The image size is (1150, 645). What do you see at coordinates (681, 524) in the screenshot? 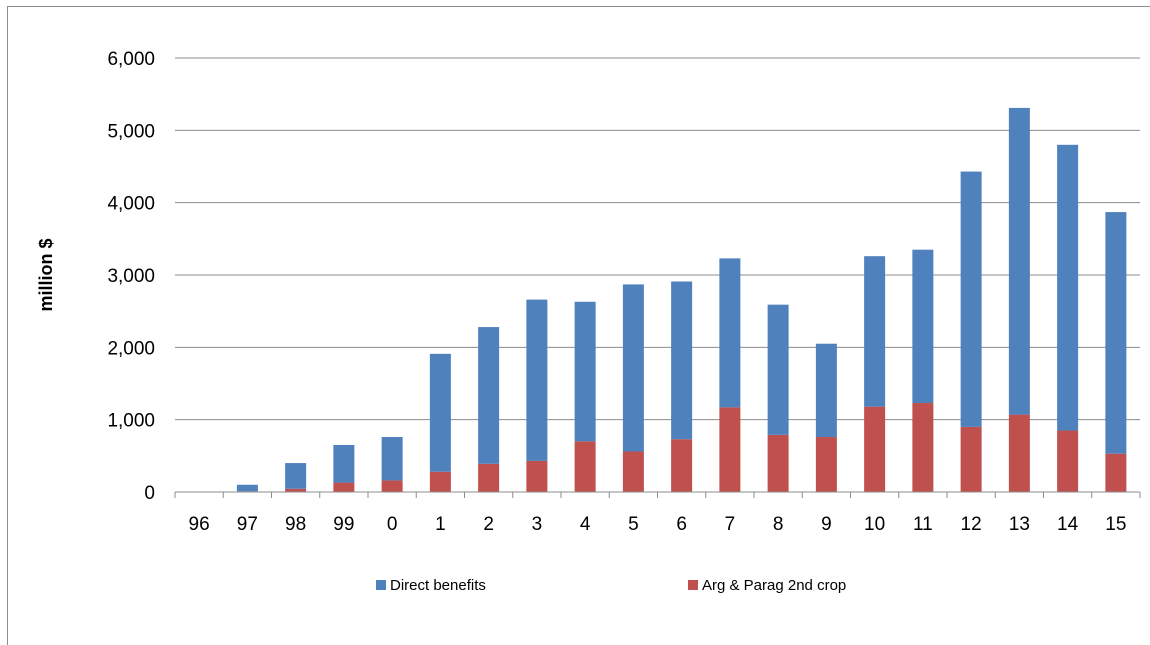
I see `x-tick-label: 6` at bounding box center [681, 524].